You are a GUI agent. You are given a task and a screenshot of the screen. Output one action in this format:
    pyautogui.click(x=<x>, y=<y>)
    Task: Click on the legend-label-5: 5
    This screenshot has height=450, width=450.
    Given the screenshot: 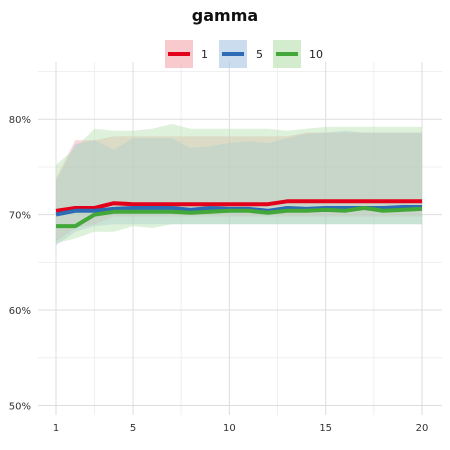 What is the action you would take?
    pyautogui.click(x=259, y=54)
    